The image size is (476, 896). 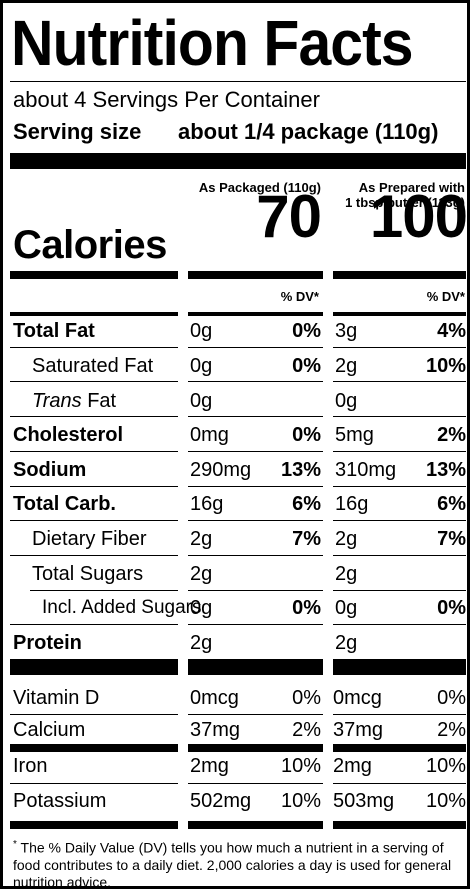 What do you see at coordinates (221, 470) in the screenshot?
I see `nutrient-amount-col1: 290mg` at bounding box center [221, 470].